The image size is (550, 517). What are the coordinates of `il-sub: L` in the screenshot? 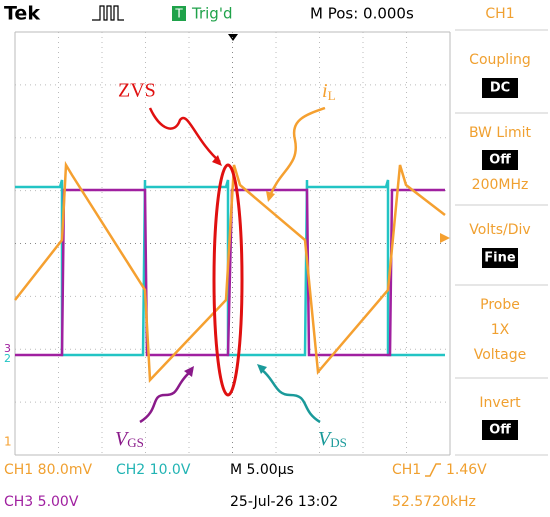 It's located at (332, 95).